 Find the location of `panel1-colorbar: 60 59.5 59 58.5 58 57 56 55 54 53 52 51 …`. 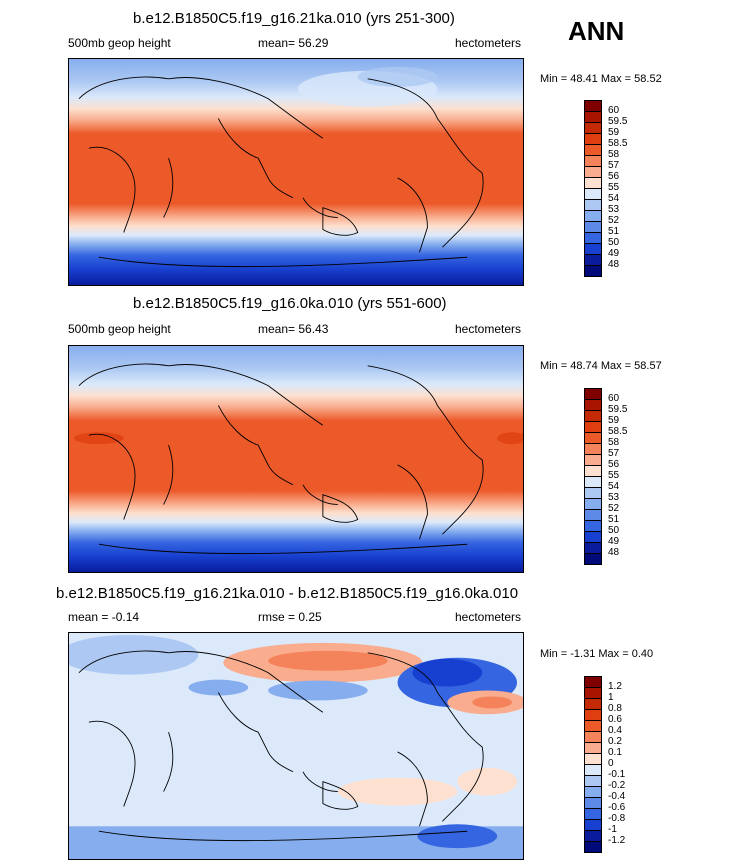

panel1-colorbar: 60 59.5 59 58.5 58 57 56 55 54 53 52 51 … is located at coordinates (606, 193).